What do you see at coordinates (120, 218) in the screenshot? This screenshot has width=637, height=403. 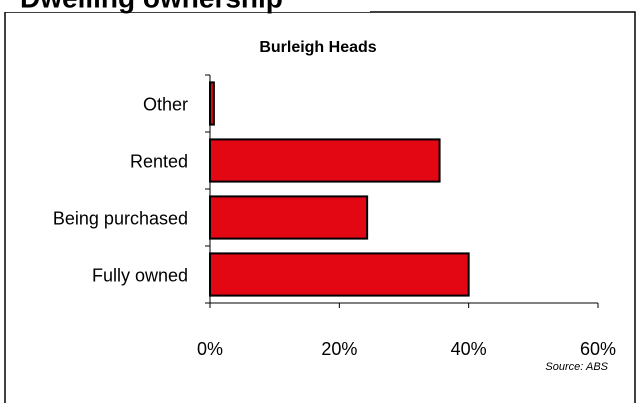 I see `y-tick-label: Being purchased` at bounding box center [120, 218].